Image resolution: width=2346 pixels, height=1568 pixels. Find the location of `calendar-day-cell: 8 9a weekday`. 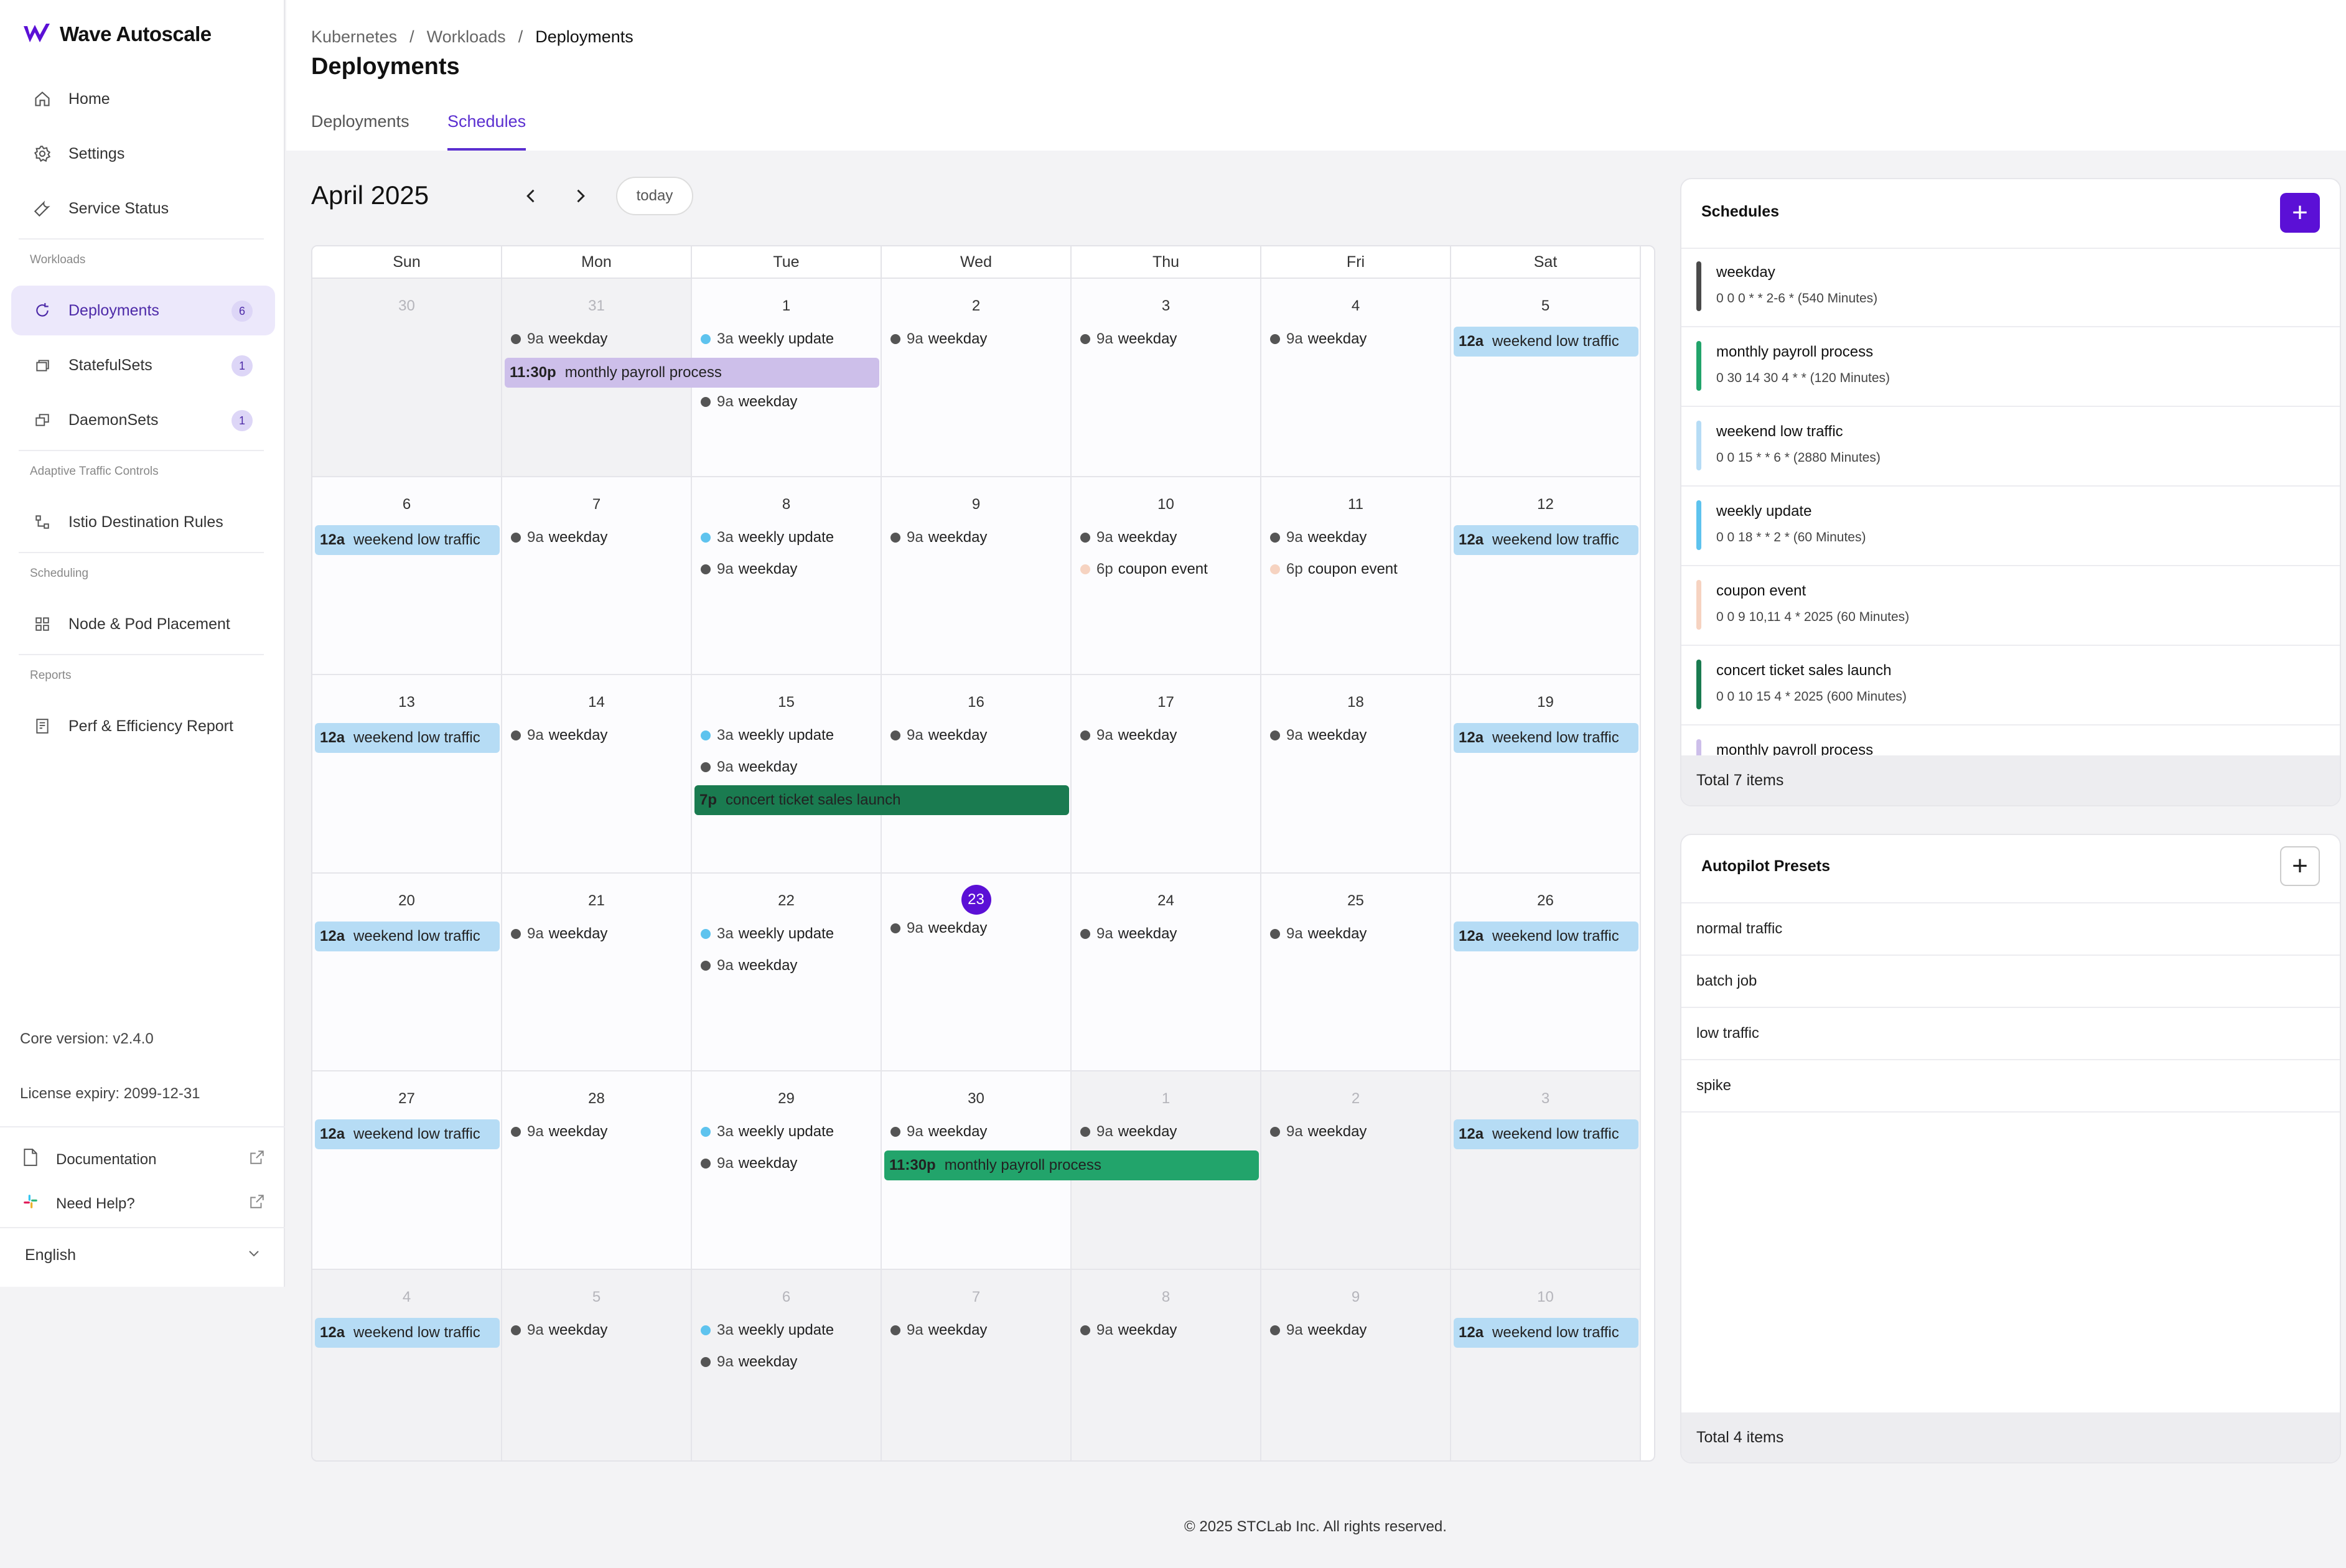

calendar-day-cell: 8 9a weekday is located at coordinates (1167, 1364).